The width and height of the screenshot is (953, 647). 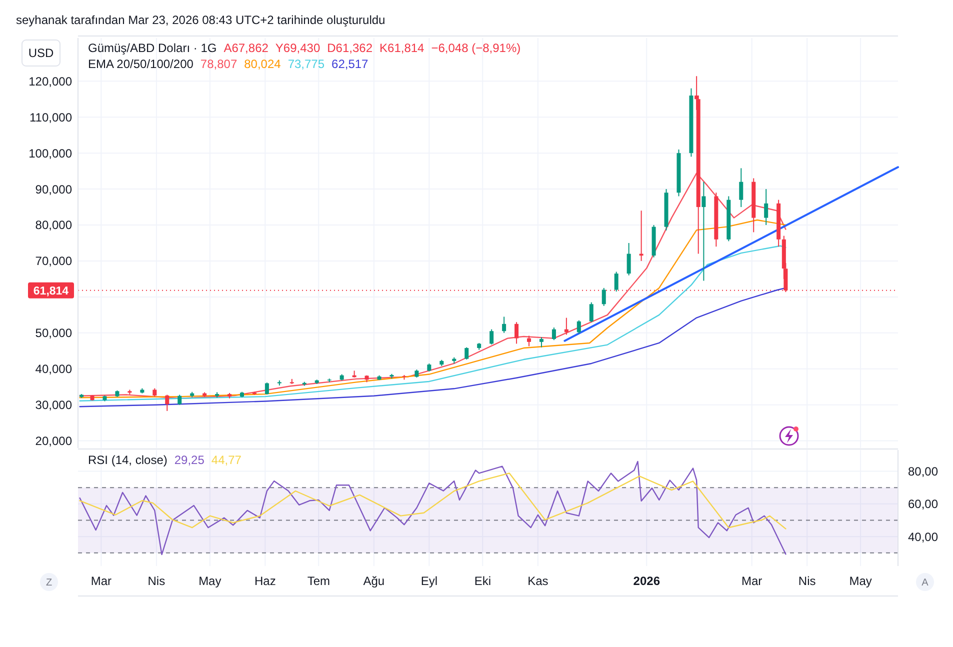 What do you see at coordinates (350, 48) in the screenshot?
I see `annotation: D61,362` at bounding box center [350, 48].